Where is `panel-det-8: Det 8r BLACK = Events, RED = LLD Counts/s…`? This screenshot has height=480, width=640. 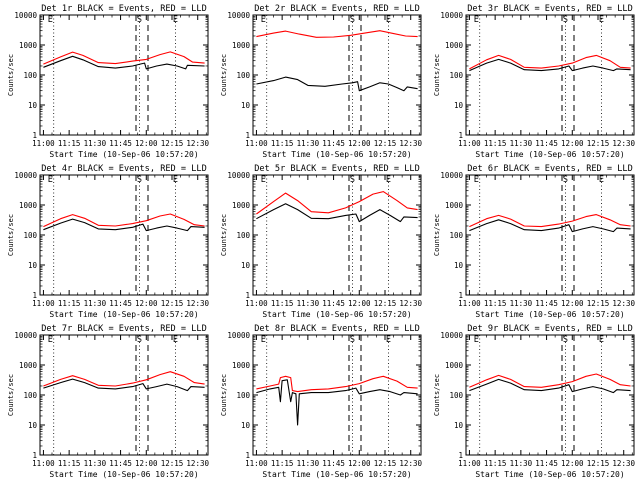
panel-det-8: Det 8r BLACK = Events, RED = LLD Counts/s… is located at coordinates (321, 401).